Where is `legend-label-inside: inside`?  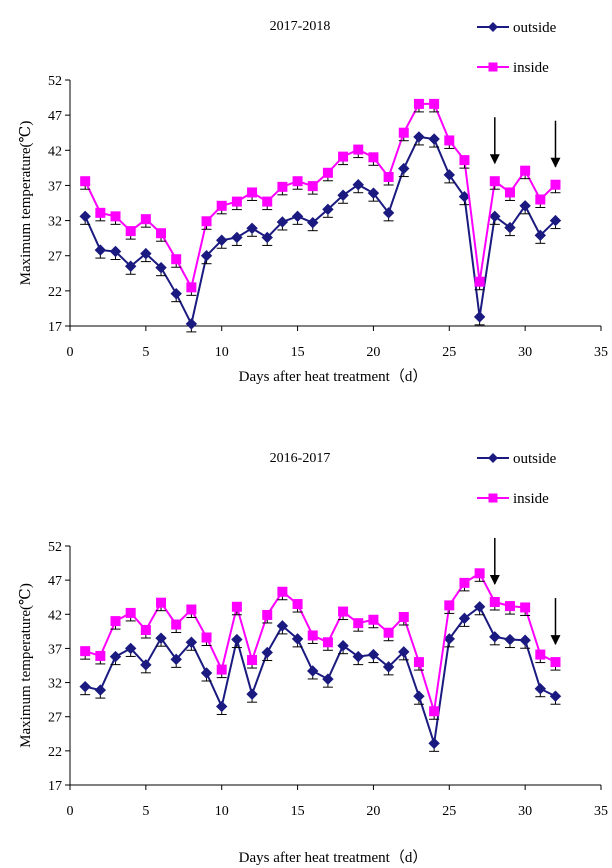
legend-label-inside: inside is located at coordinates (531, 68).